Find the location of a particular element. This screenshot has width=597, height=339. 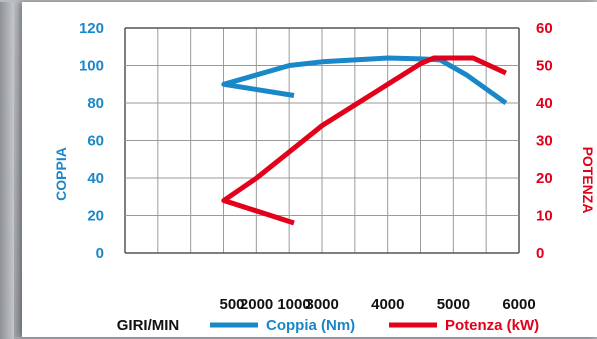

y-right-tick-label: 40 is located at coordinates (544, 103).